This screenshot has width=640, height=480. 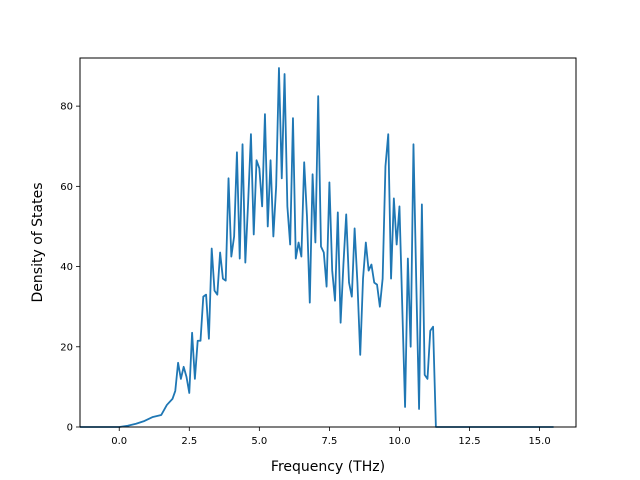 I want to click on y-axis-title: Density of States, so click(x=38, y=243).